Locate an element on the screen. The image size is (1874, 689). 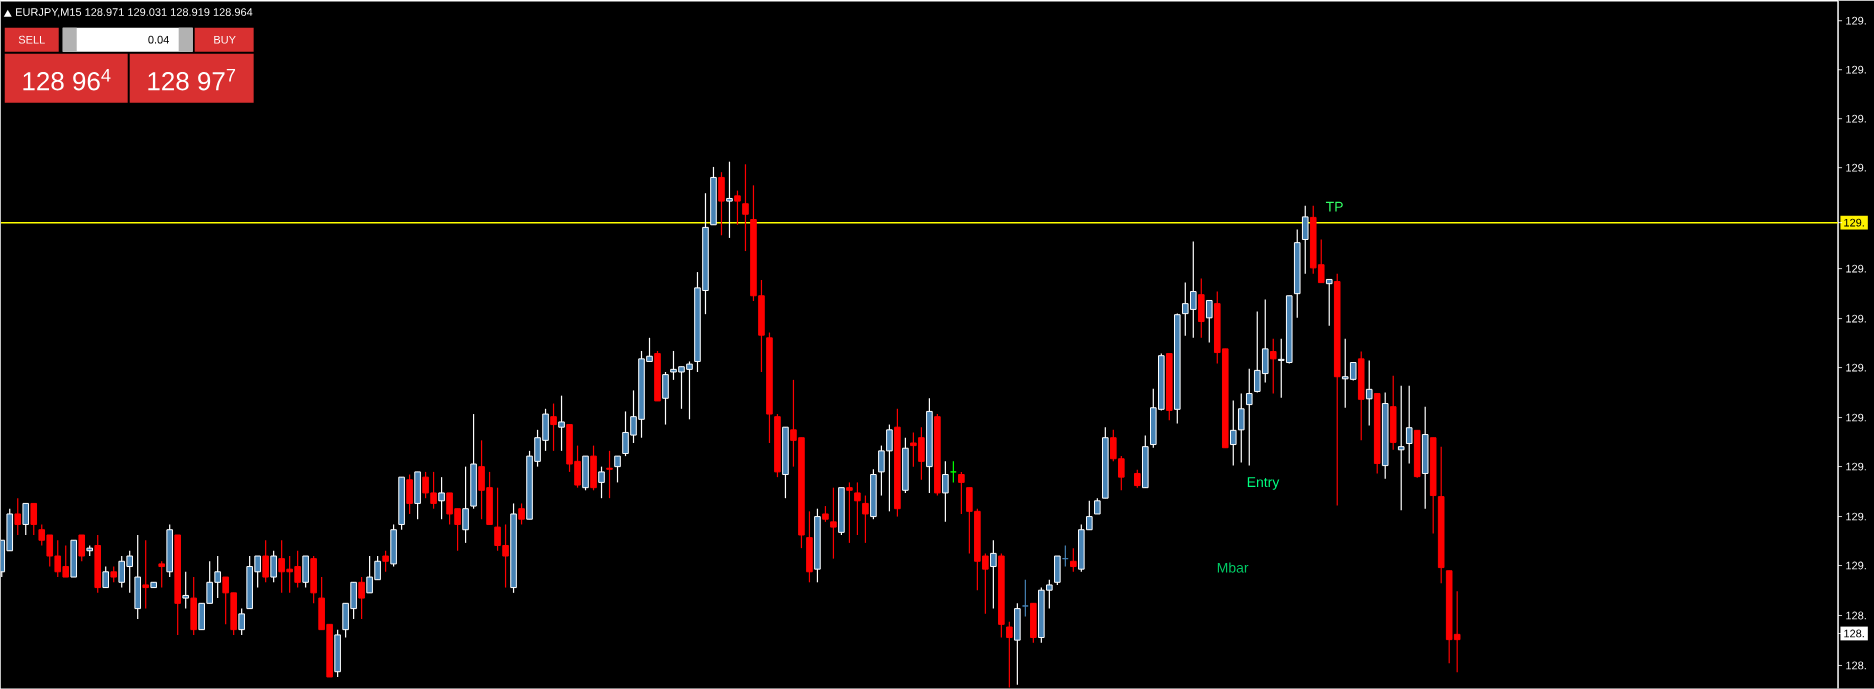
text: 128 96$^{4}$ is located at coordinates (67, 79).